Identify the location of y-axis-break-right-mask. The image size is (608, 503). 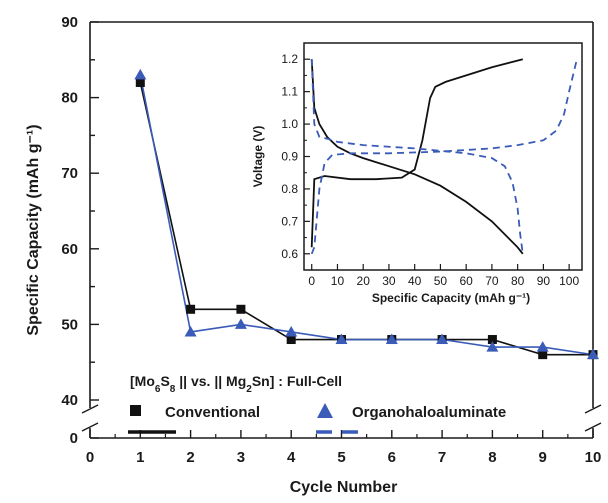
(593, 418).